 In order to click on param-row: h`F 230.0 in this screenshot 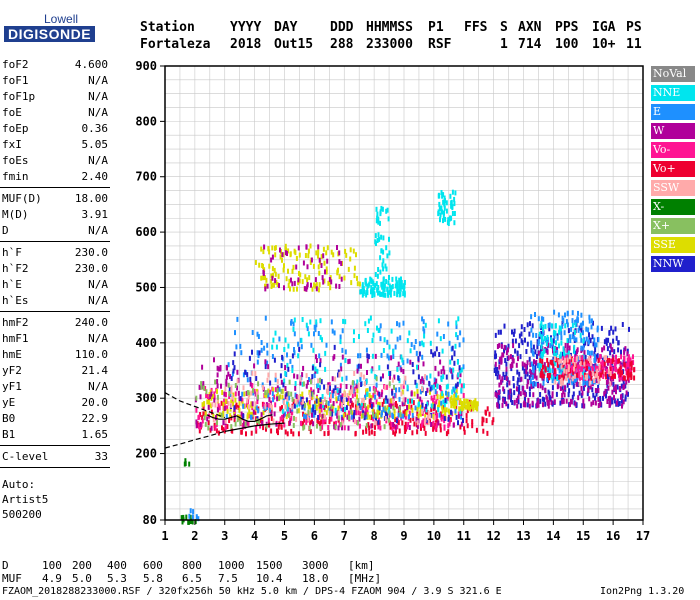, I will do `click(55, 253)`.